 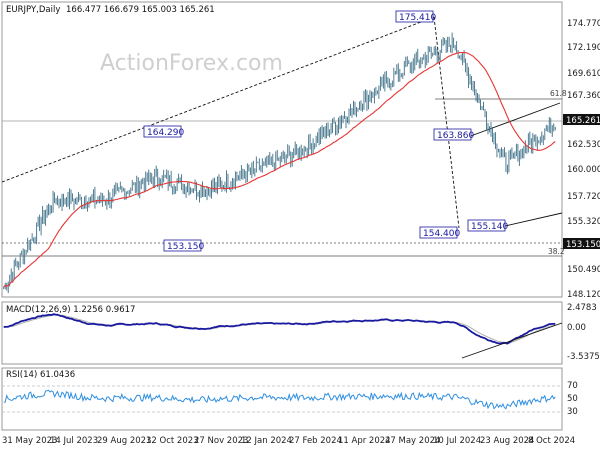 I want to click on level-badge, so click(x=581, y=243).